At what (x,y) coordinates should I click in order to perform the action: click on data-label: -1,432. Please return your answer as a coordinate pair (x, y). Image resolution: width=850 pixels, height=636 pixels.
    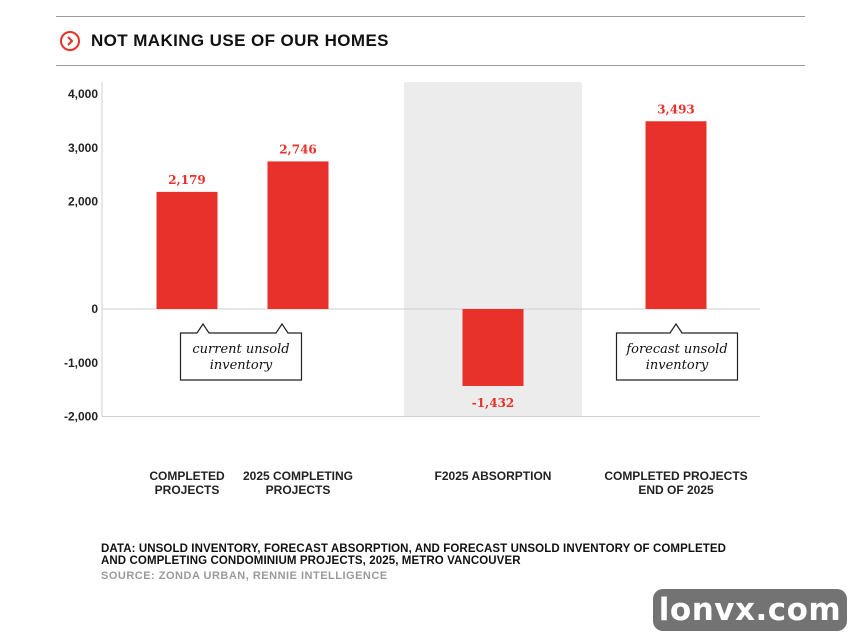
    Looking at the image, I should click on (493, 403).